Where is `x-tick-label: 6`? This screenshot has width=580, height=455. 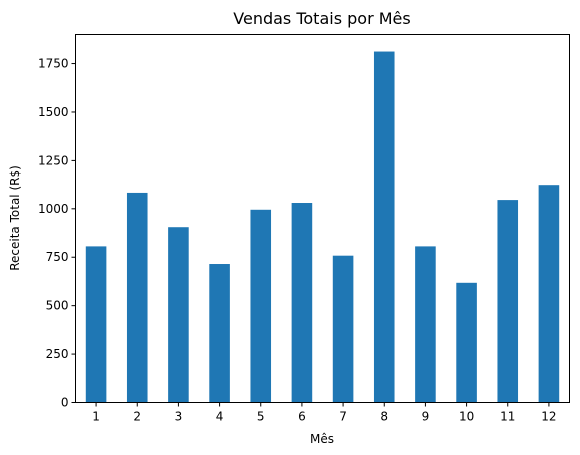 x-tick-label: 6 is located at coordinates (302, 417).